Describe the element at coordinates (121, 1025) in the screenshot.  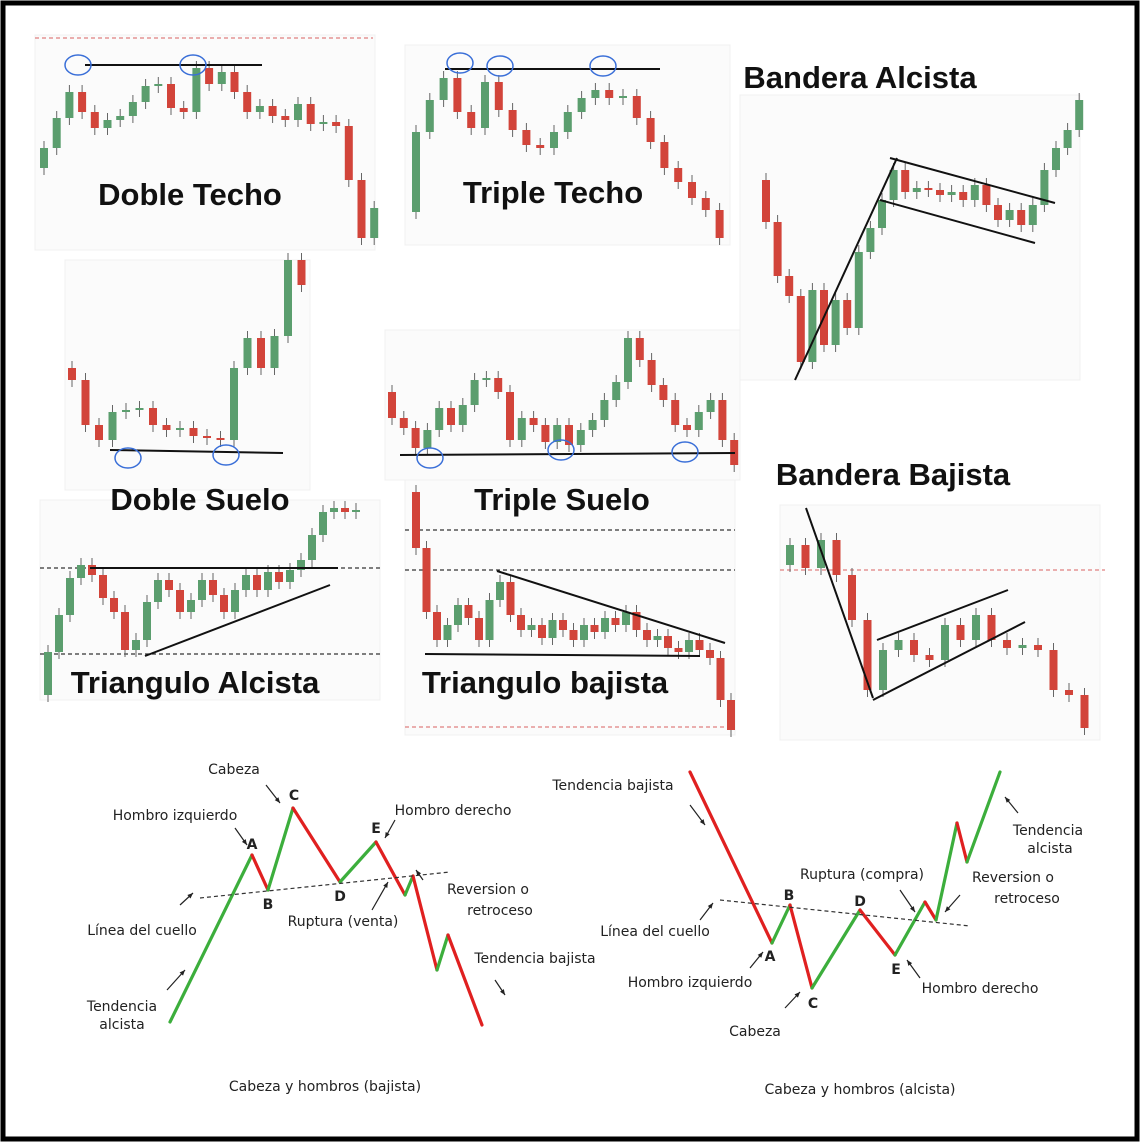
I see `annotation: alcista` at that location.